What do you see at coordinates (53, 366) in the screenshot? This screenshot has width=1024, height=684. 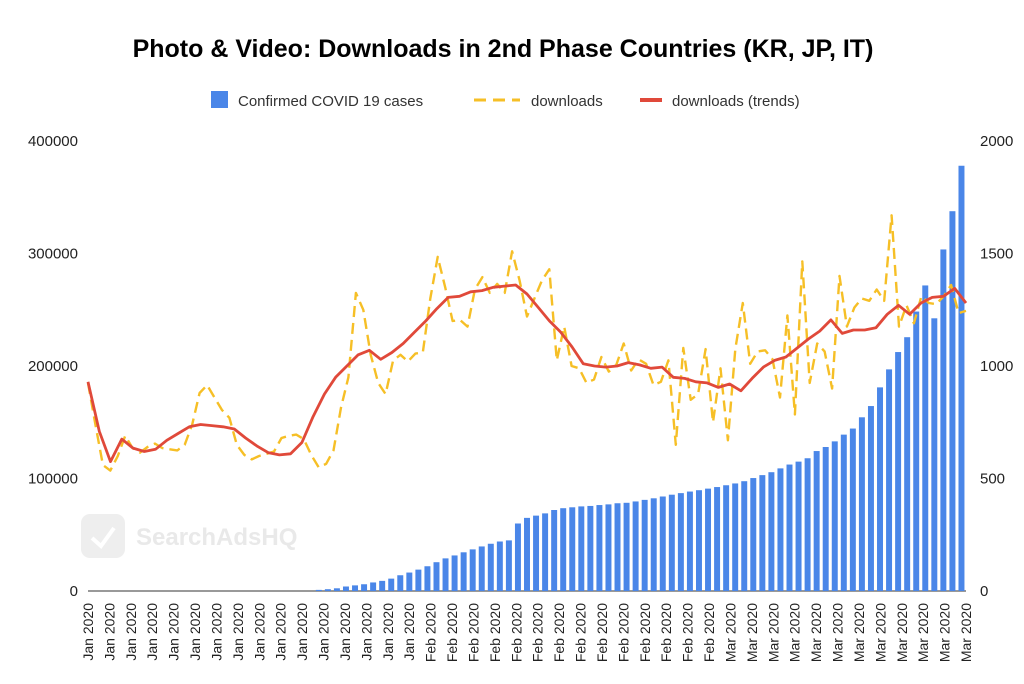 I see `y-axis-left: 0 100000 200000 300000 400000` at bounding box center [53, 366].